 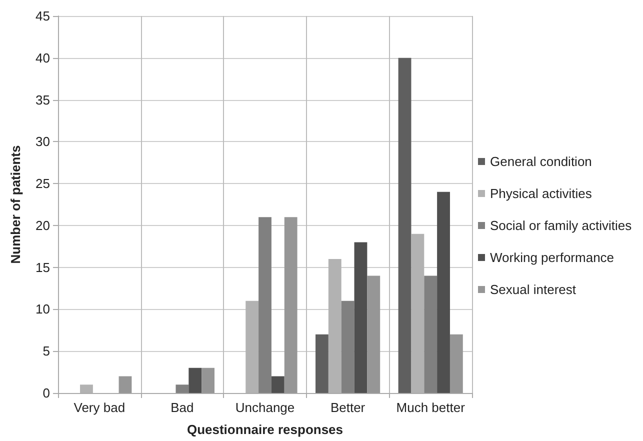 What do you see at coordinates (43, 225) in the screenshot?
I see `y-tick-label: 20` at bounding box center [43, 225].